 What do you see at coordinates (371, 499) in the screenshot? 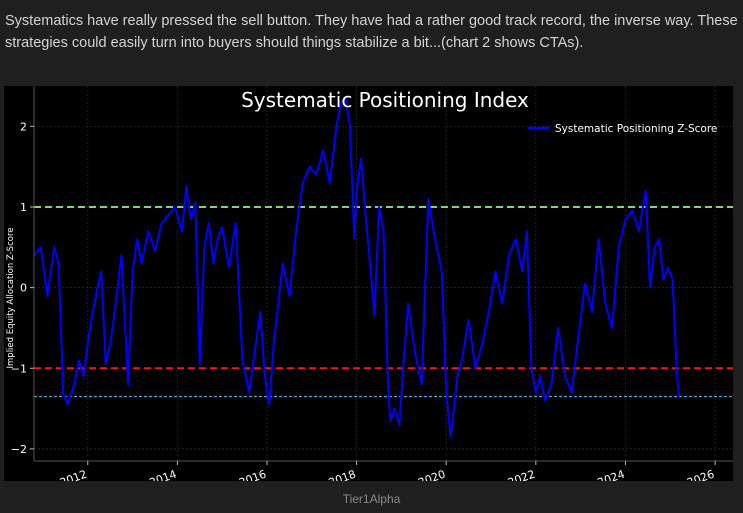
I see `source-label: Tier1Alpha` at bounding box center [371, 499].